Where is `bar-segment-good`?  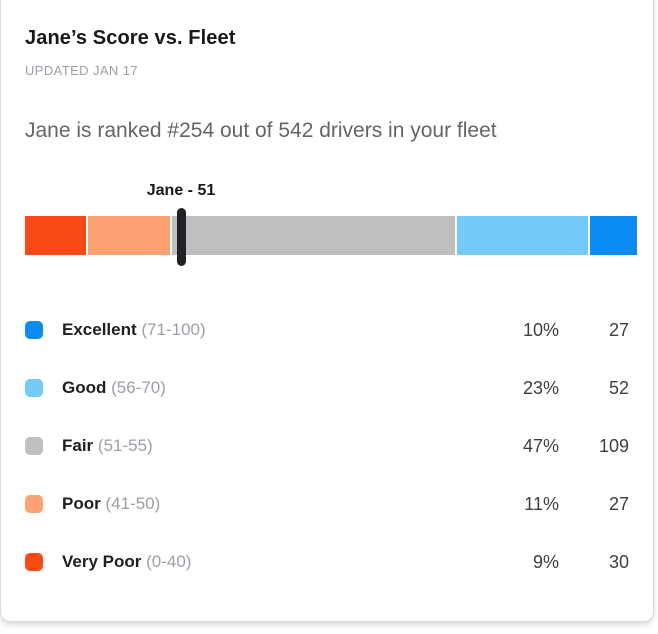
bar-segment-good is located at coordinates (522, 235).